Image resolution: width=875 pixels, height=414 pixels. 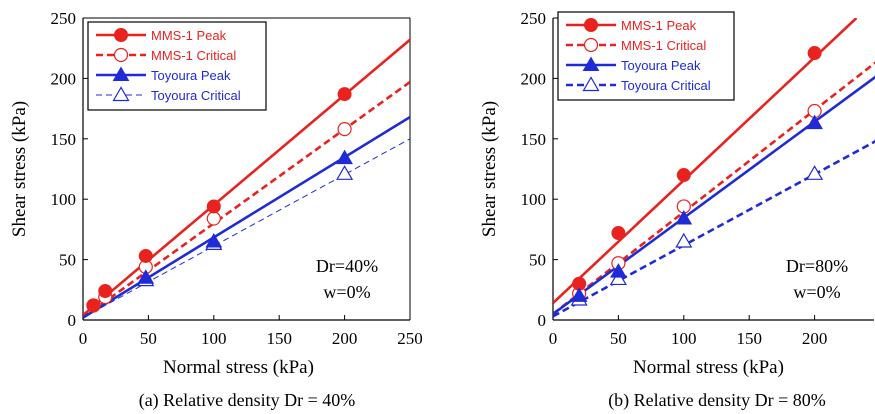 I want to click on density-annotation: Dr=40%, so click(x=347, y=266).